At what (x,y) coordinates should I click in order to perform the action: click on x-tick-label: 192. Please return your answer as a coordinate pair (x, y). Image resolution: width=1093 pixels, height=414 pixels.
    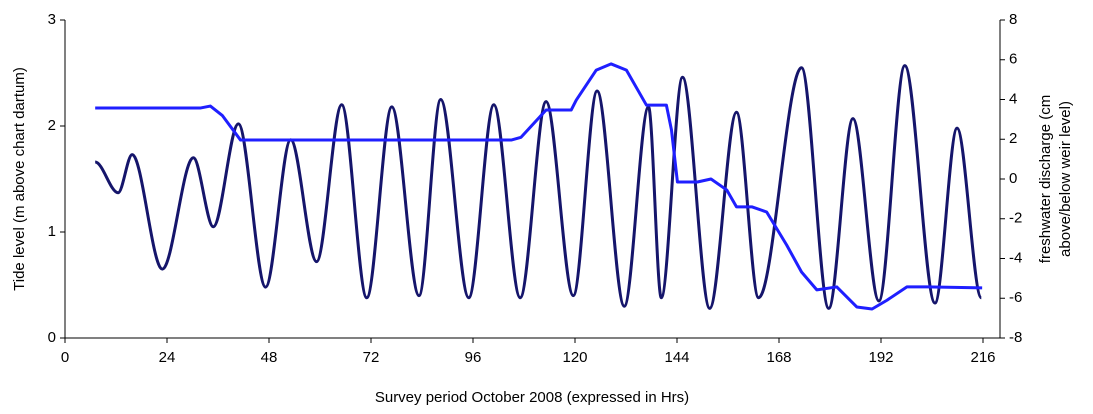
    Looking at the image, I should click on (880, 357).